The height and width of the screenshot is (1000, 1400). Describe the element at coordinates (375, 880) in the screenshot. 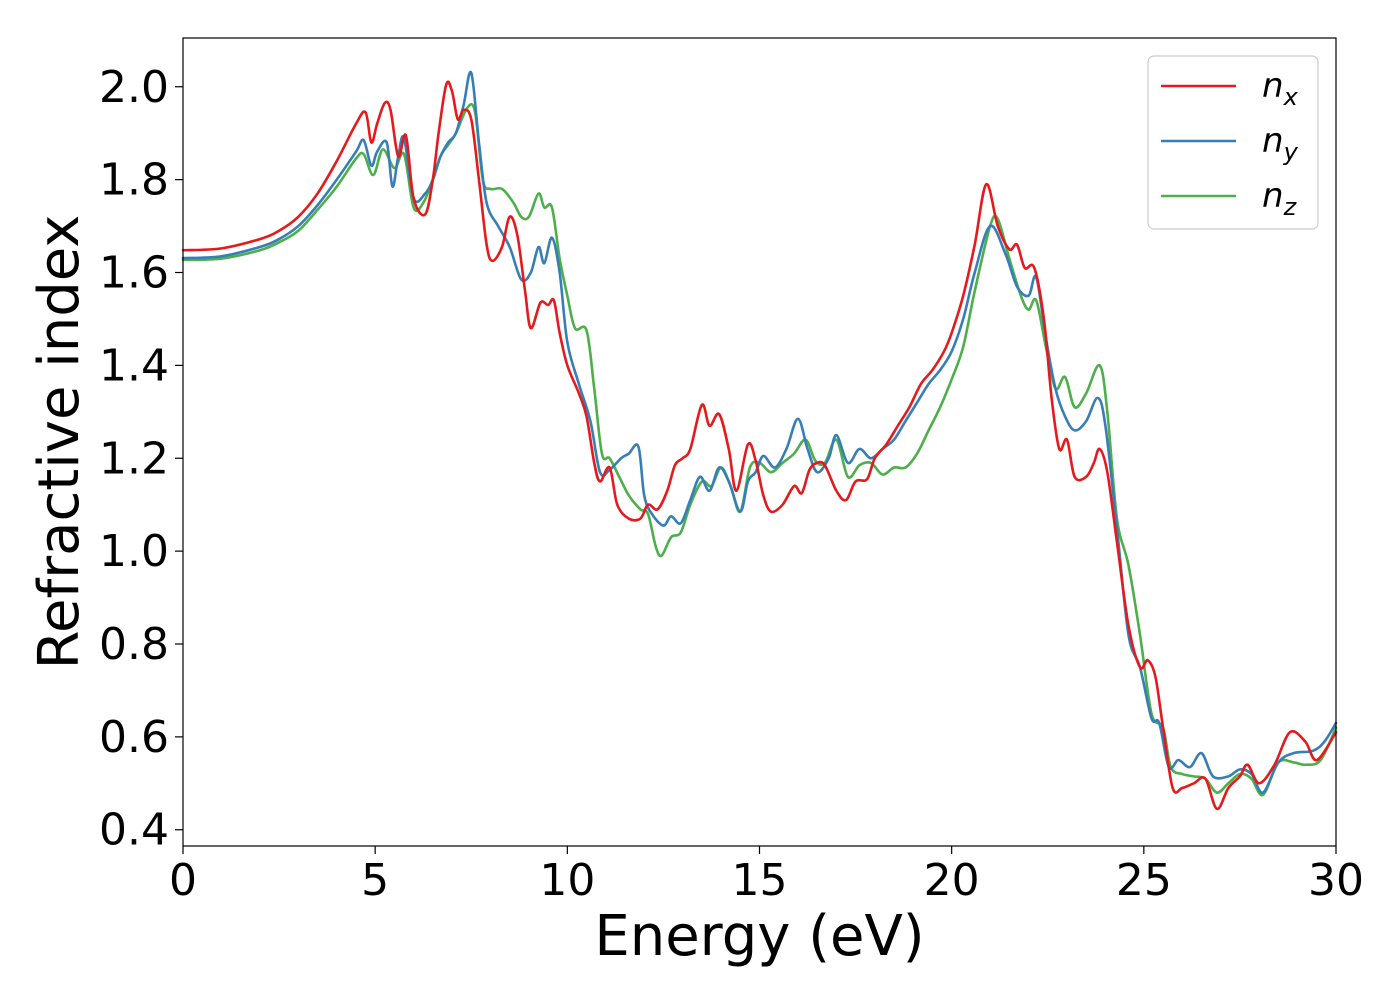

I see `x-tick-label: 5` at that location.